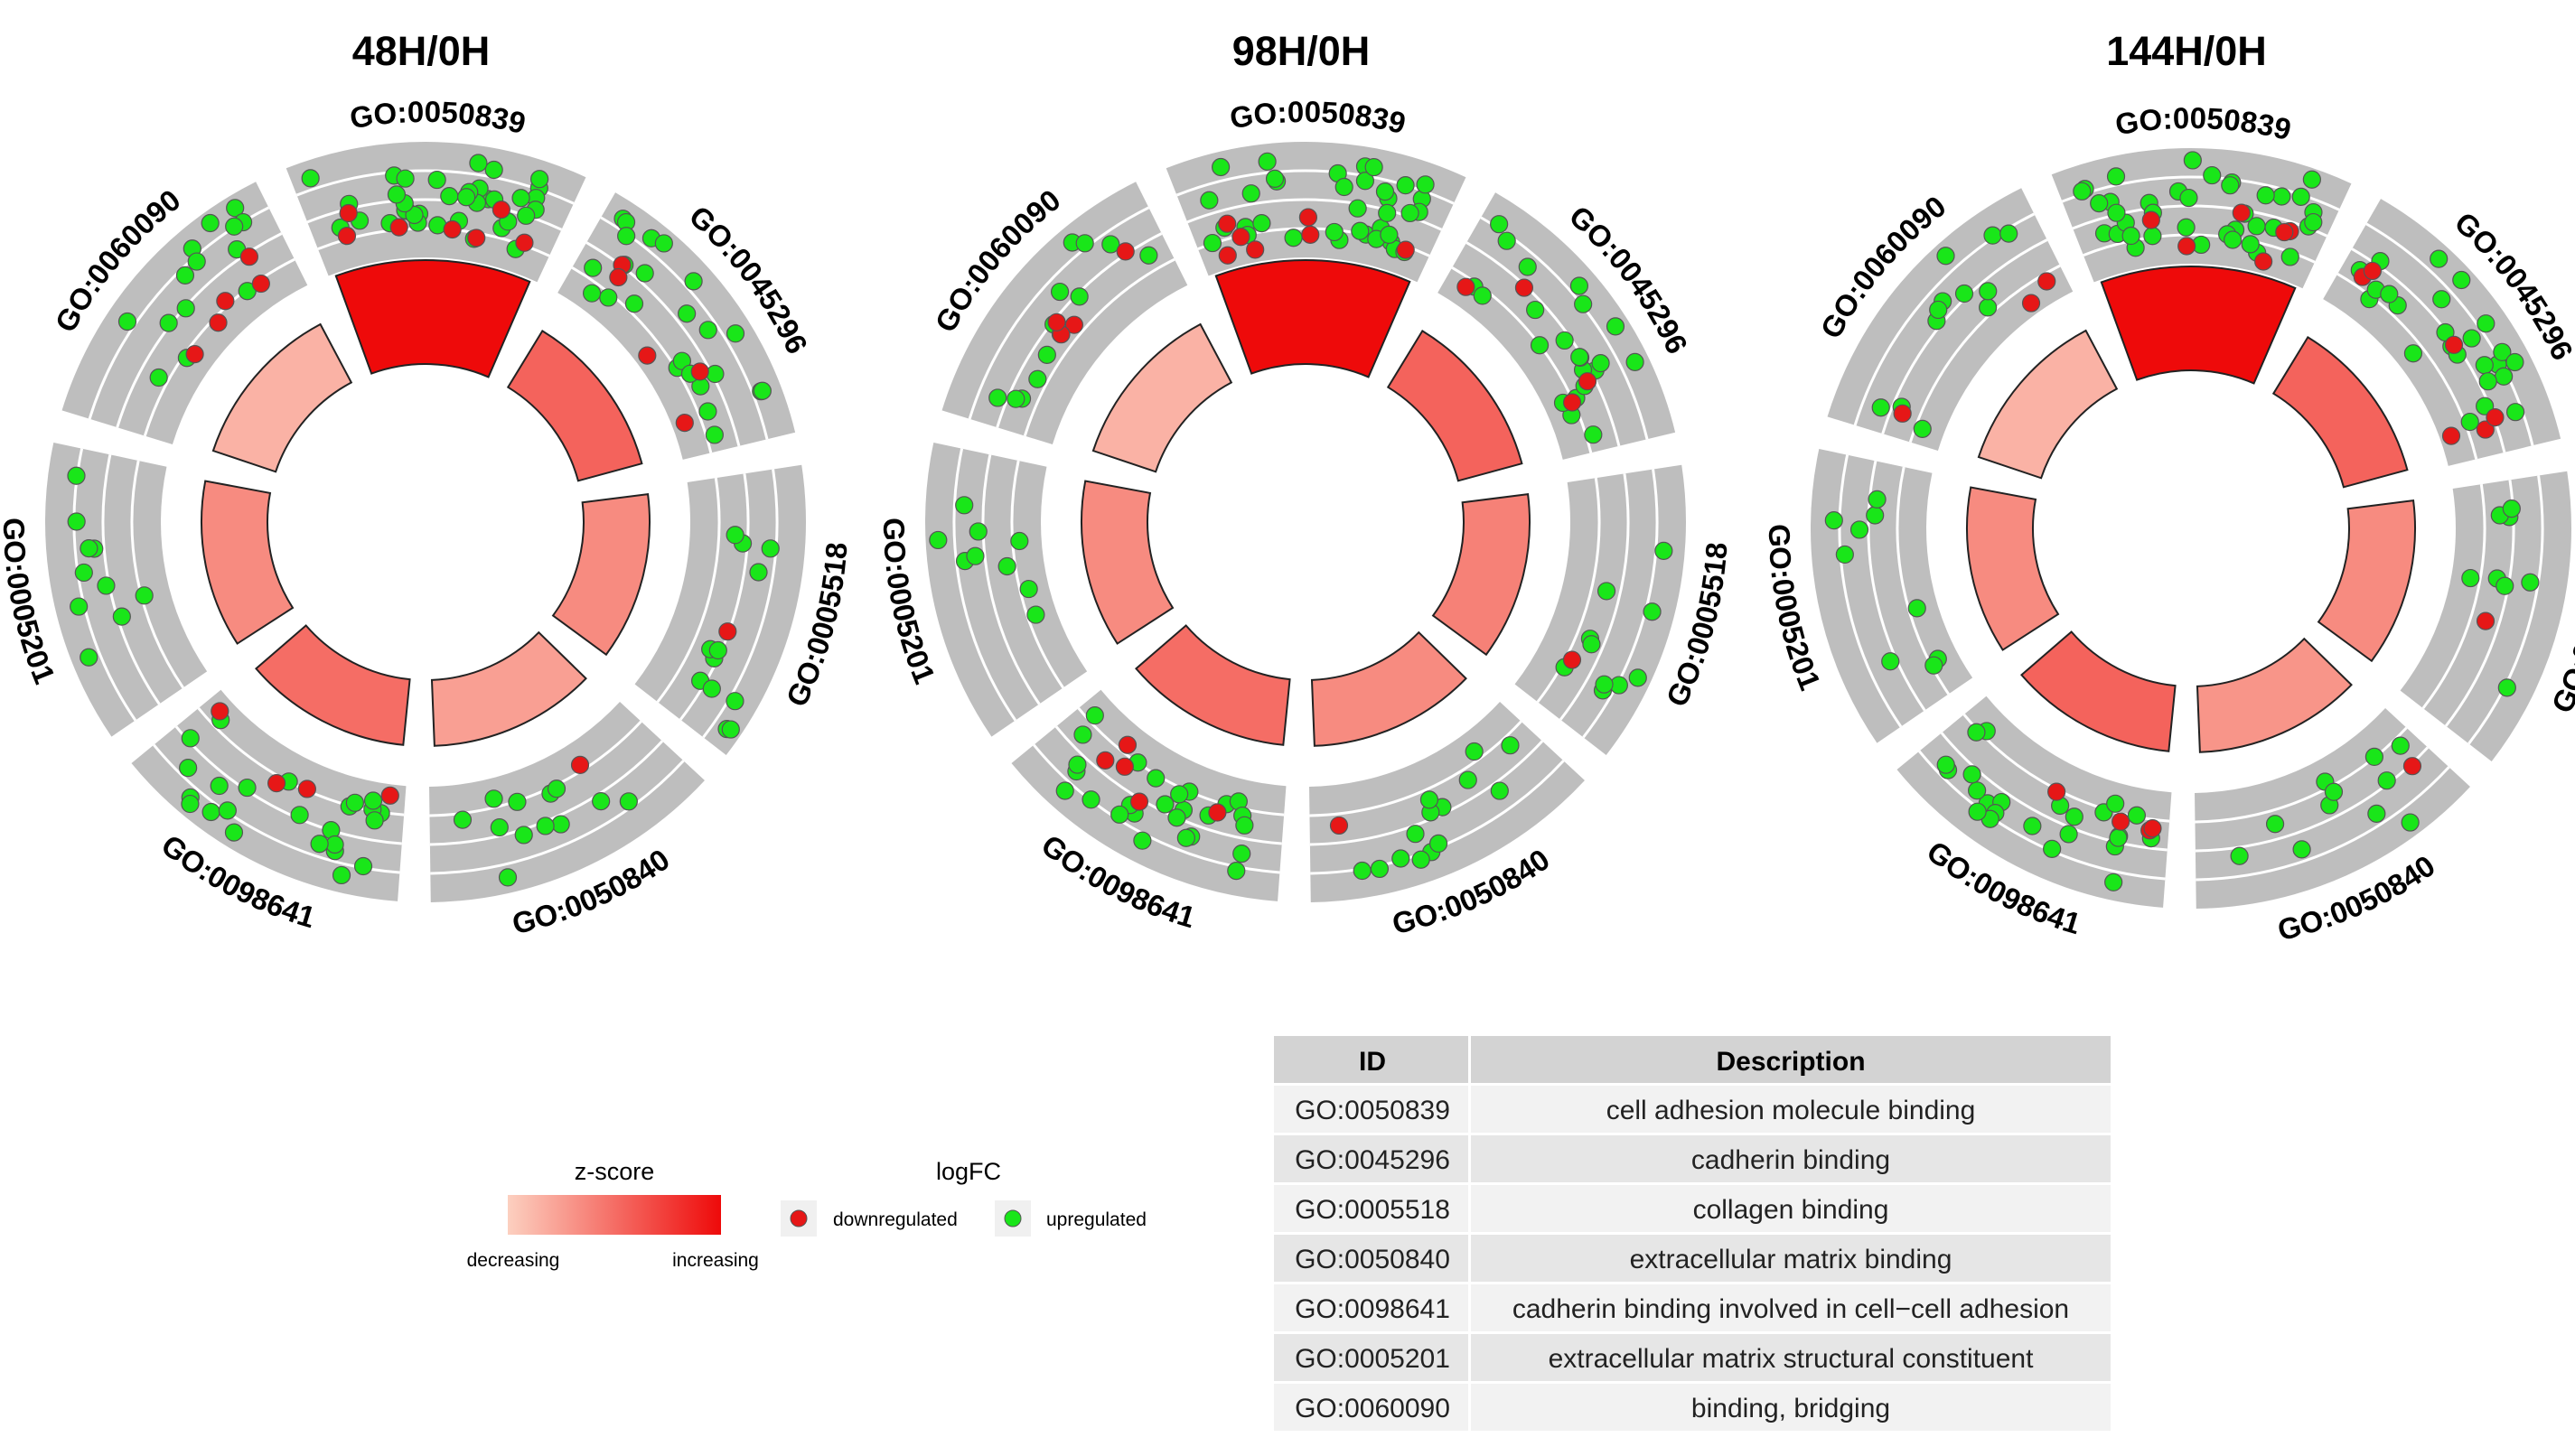 The image size is (2575, 1456). I want to click on zscore-legend-title: z-score, so click(615, 1171).